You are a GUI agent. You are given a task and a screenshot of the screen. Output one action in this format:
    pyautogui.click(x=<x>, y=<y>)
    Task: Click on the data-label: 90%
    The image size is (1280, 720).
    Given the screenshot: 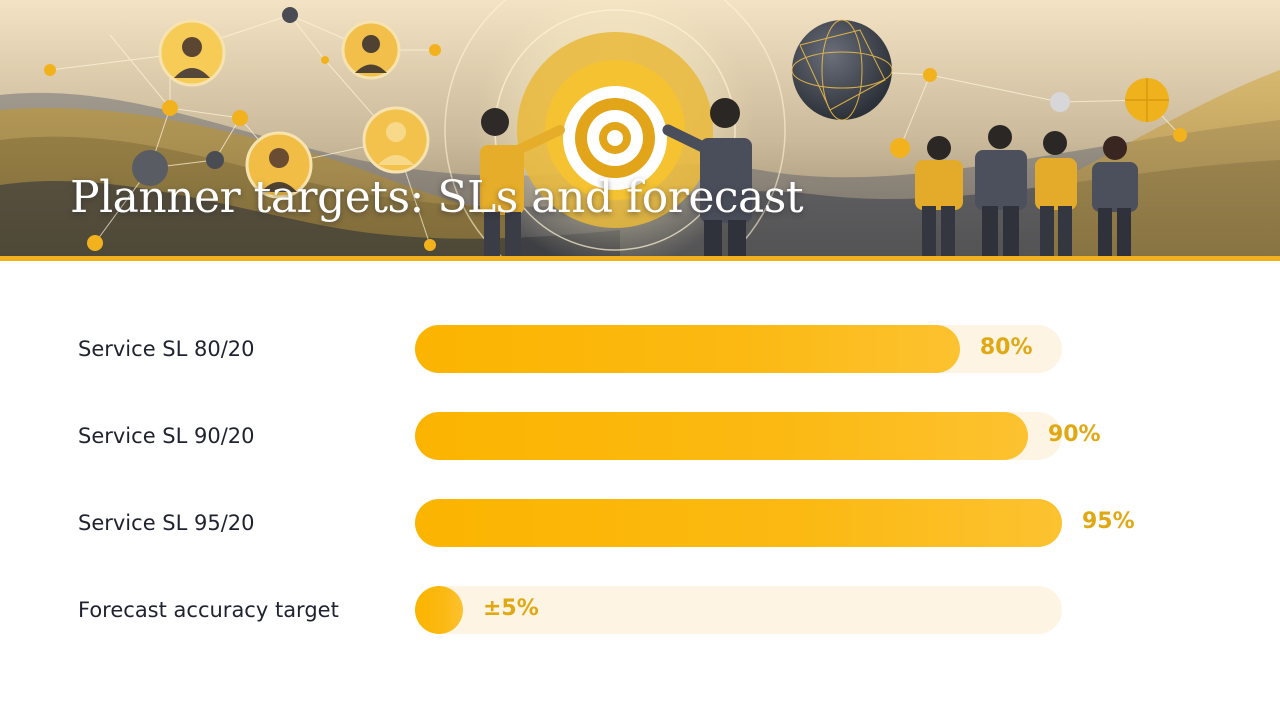 What is the action you would take?
    pyautogui.click(x=1074, y=434)
    